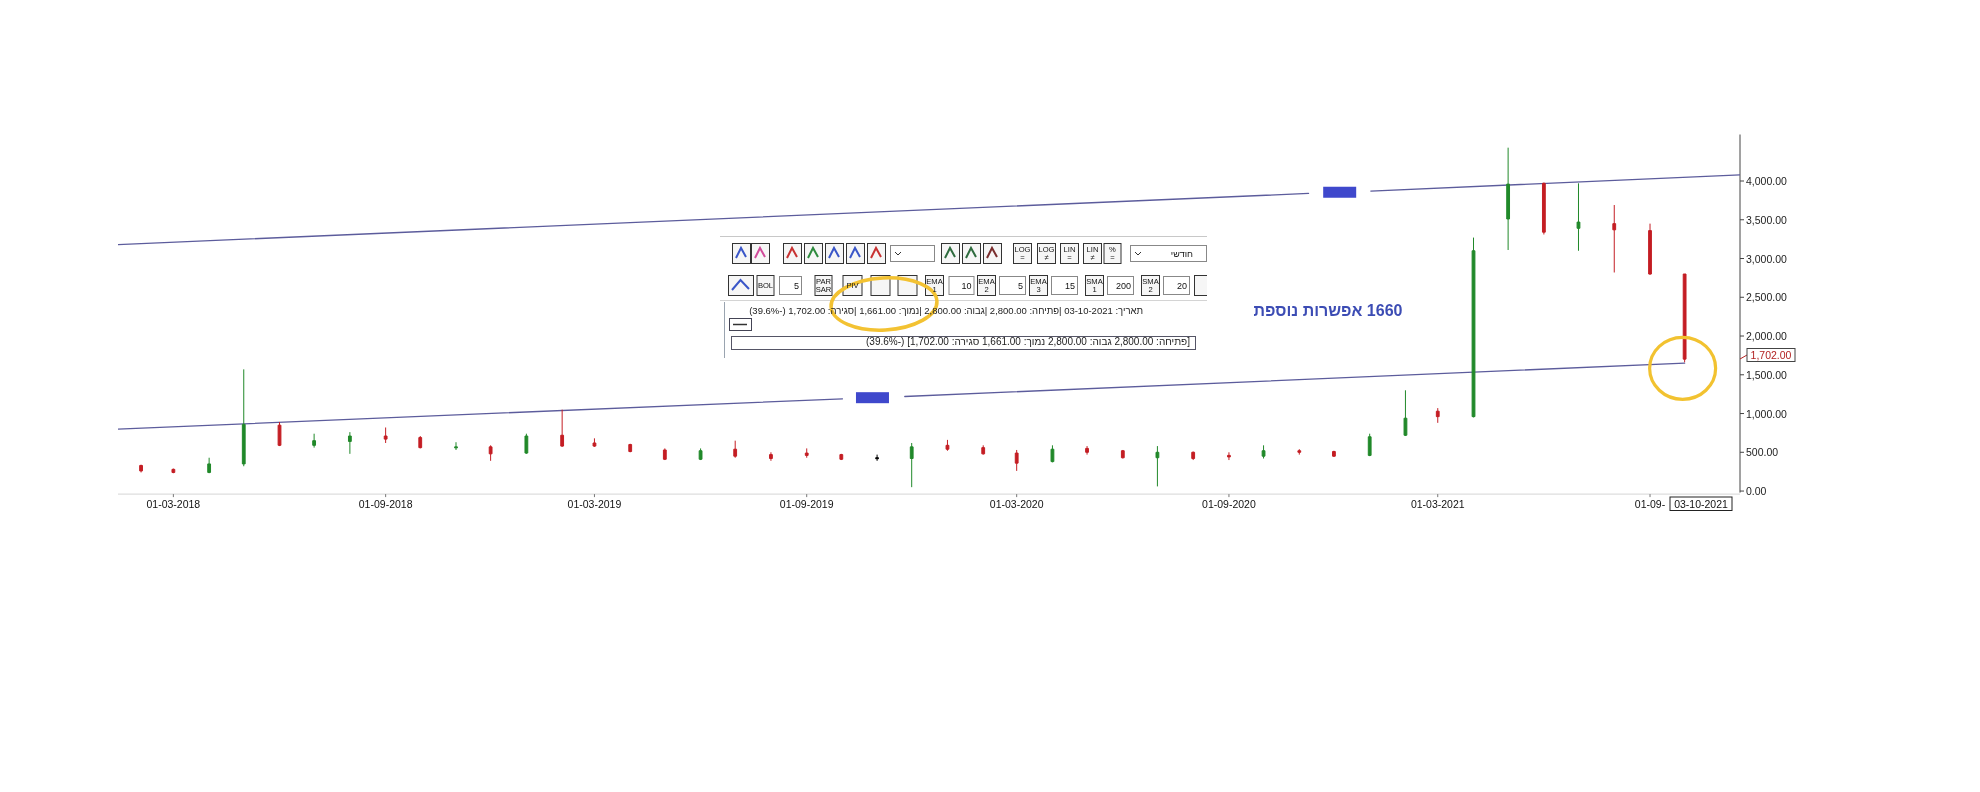 This screenshot has width=1980, height=792. I want to click on x-tick-label: 01-09-, so click(1650, 503).